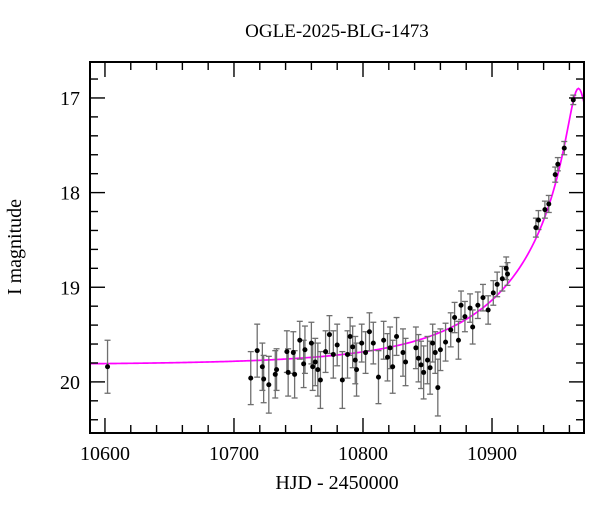  I want to click on y-tick-label: 17, so click(70, 99).